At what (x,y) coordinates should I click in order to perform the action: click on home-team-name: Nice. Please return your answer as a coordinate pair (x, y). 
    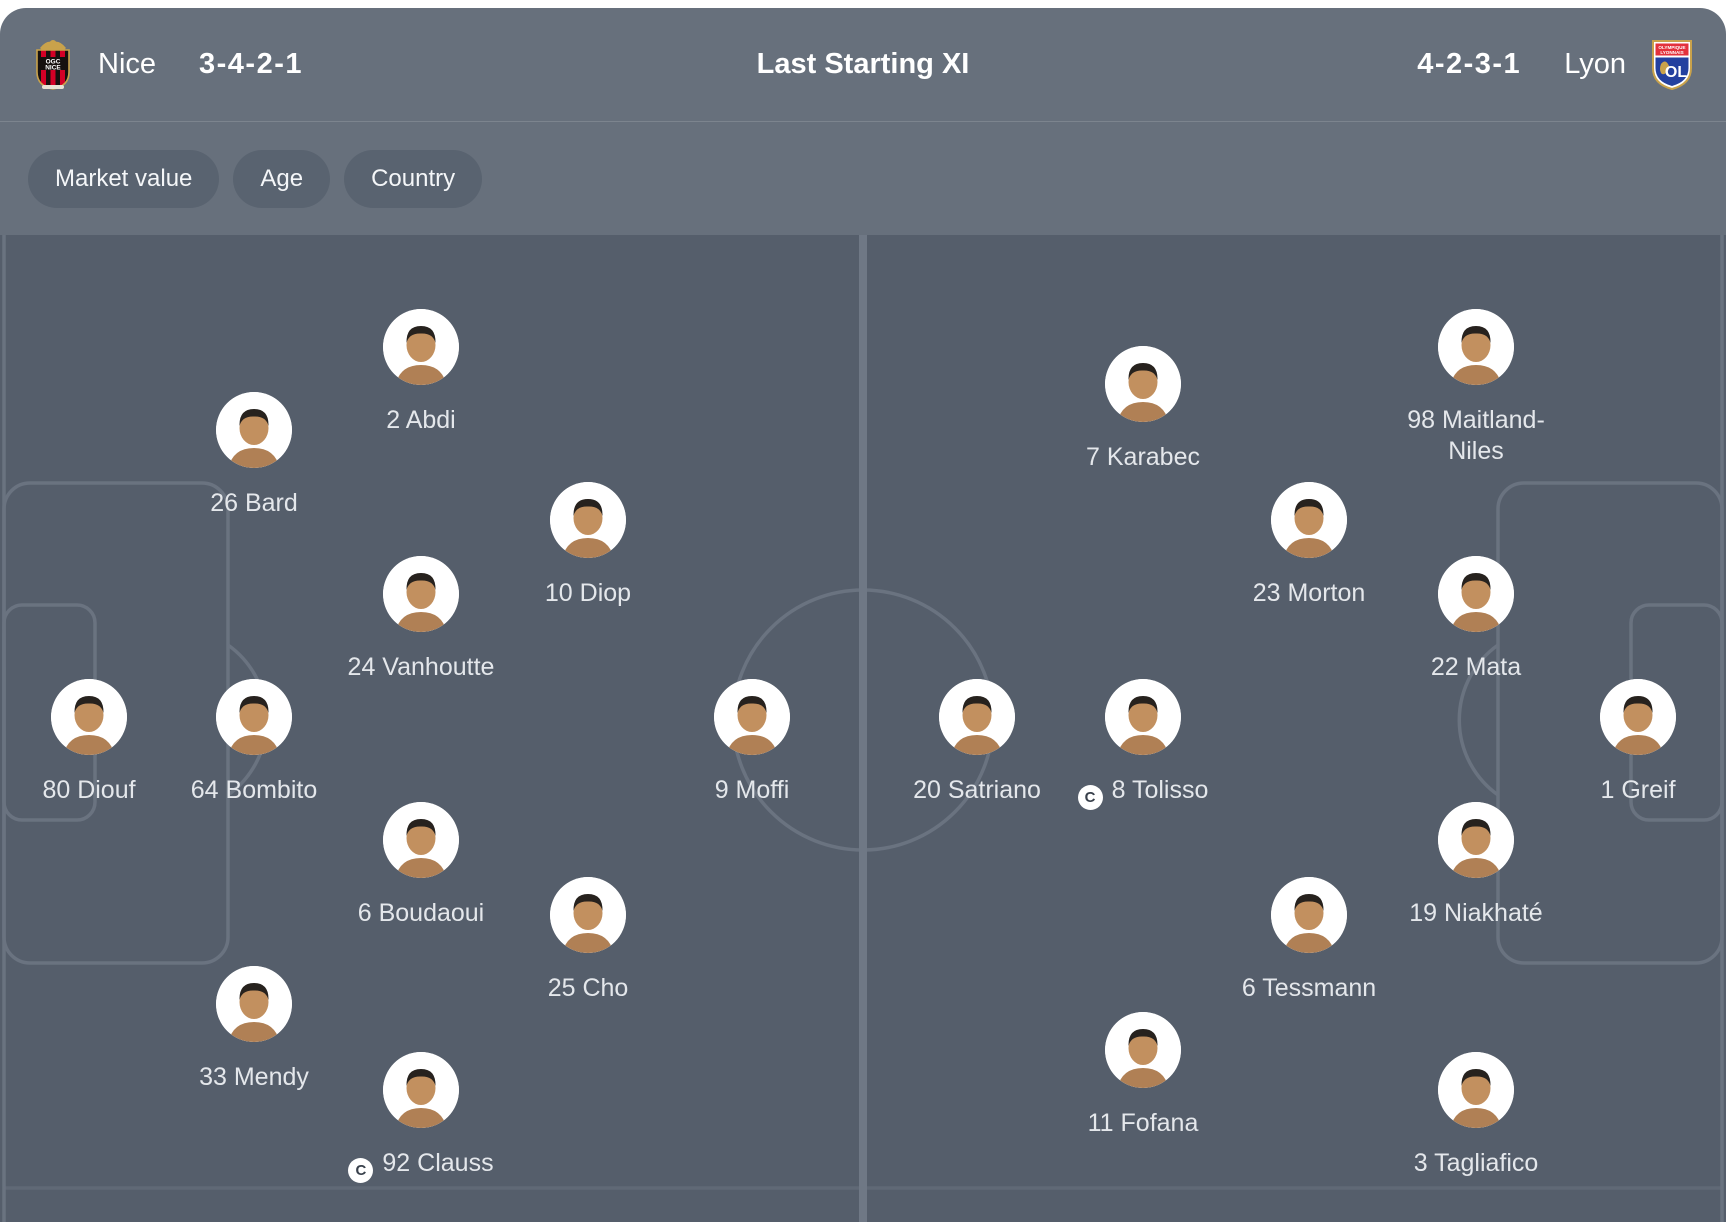
    Looking at the image, I should click on (127, 64).